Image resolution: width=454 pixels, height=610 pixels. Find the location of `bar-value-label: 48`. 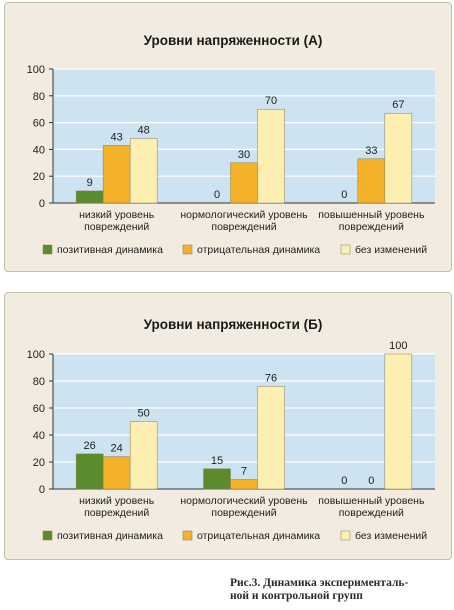

bar-value-label: 48 is located at coordinates (144, 131).